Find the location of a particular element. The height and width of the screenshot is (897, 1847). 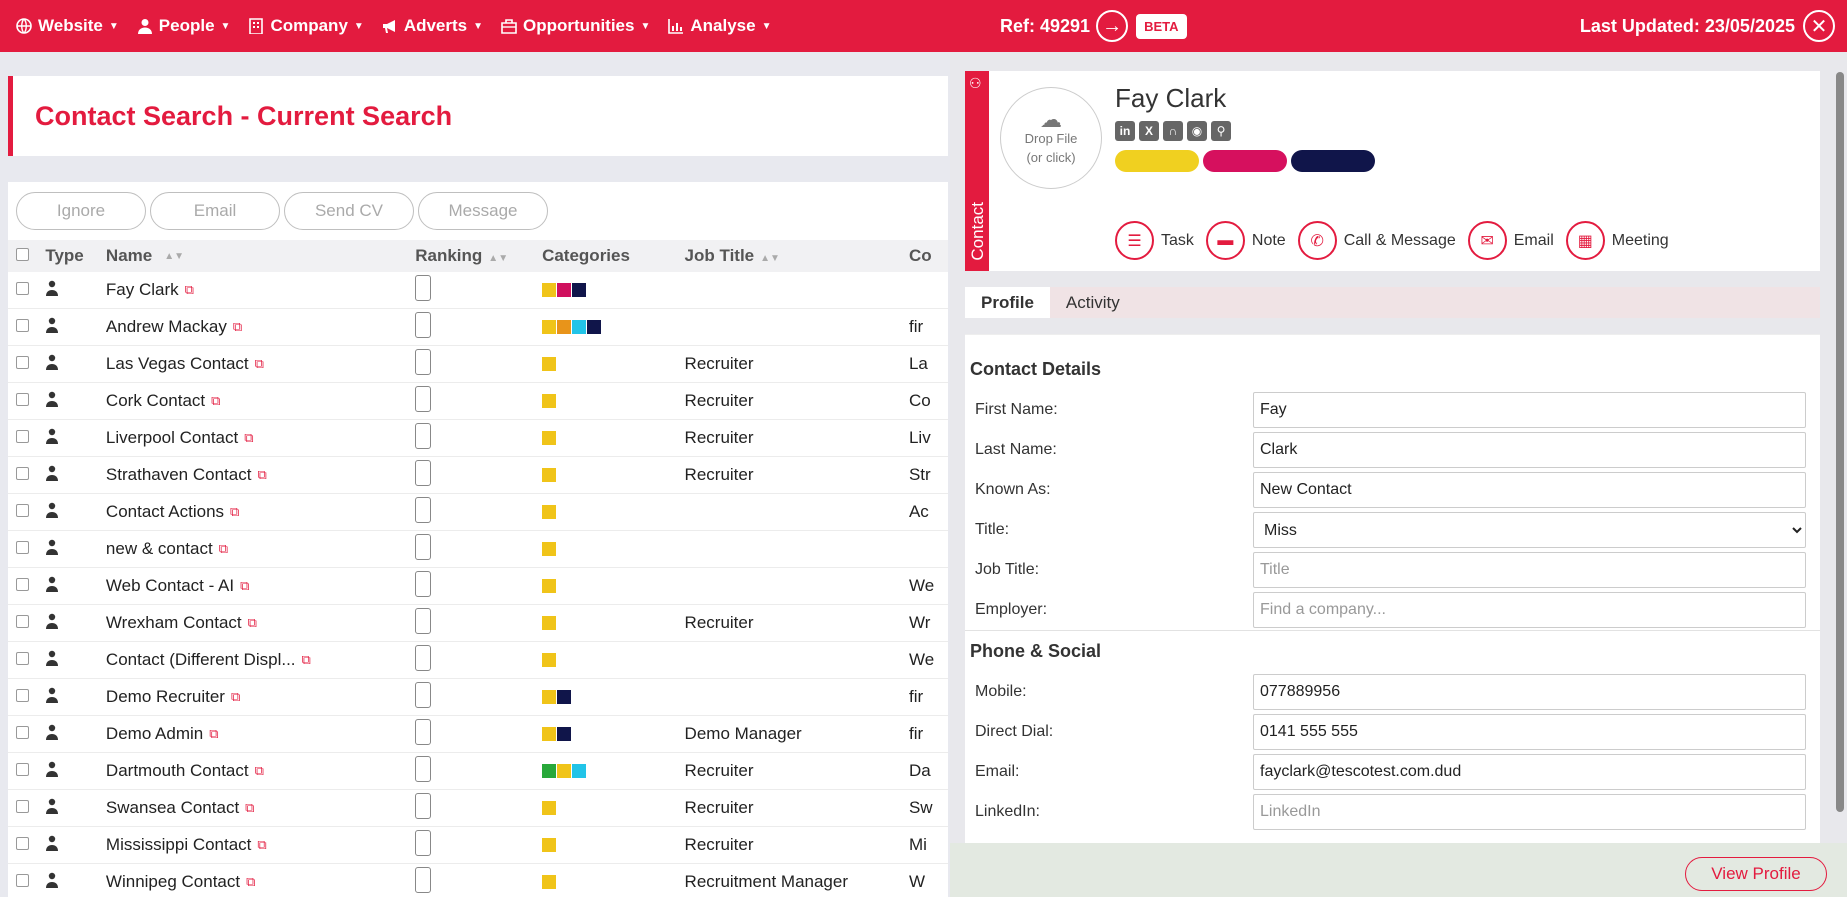

nav-adverts: Adverts ▼ is located at coordinates (432, 26).